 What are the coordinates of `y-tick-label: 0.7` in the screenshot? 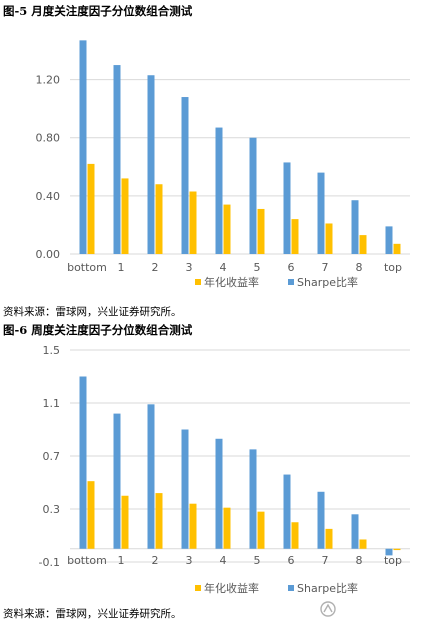 It's located at (52, 456).